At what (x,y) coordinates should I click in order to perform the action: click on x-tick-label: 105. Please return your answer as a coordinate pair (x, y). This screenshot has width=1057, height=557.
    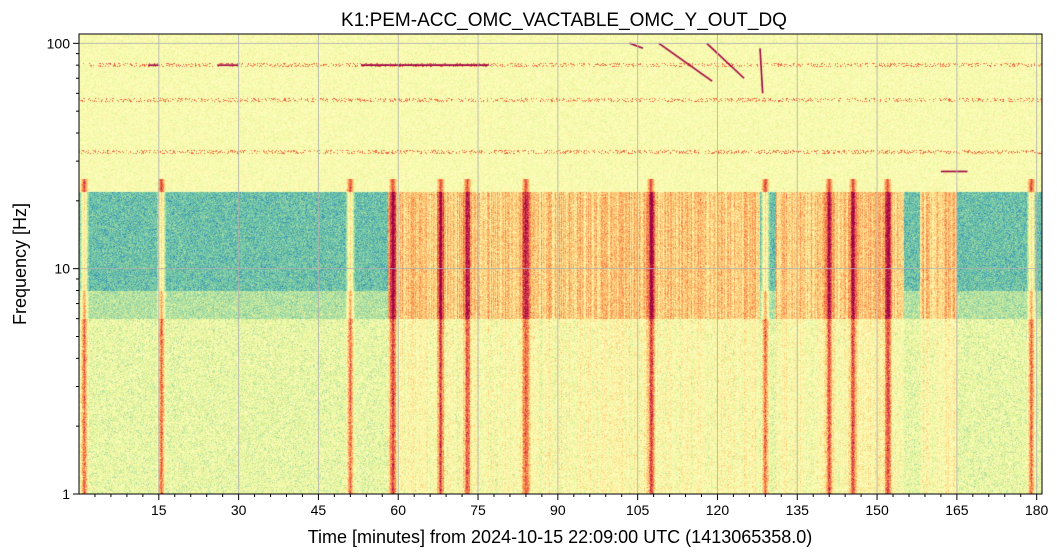
    Looking at the image, I should click on (638, 510).